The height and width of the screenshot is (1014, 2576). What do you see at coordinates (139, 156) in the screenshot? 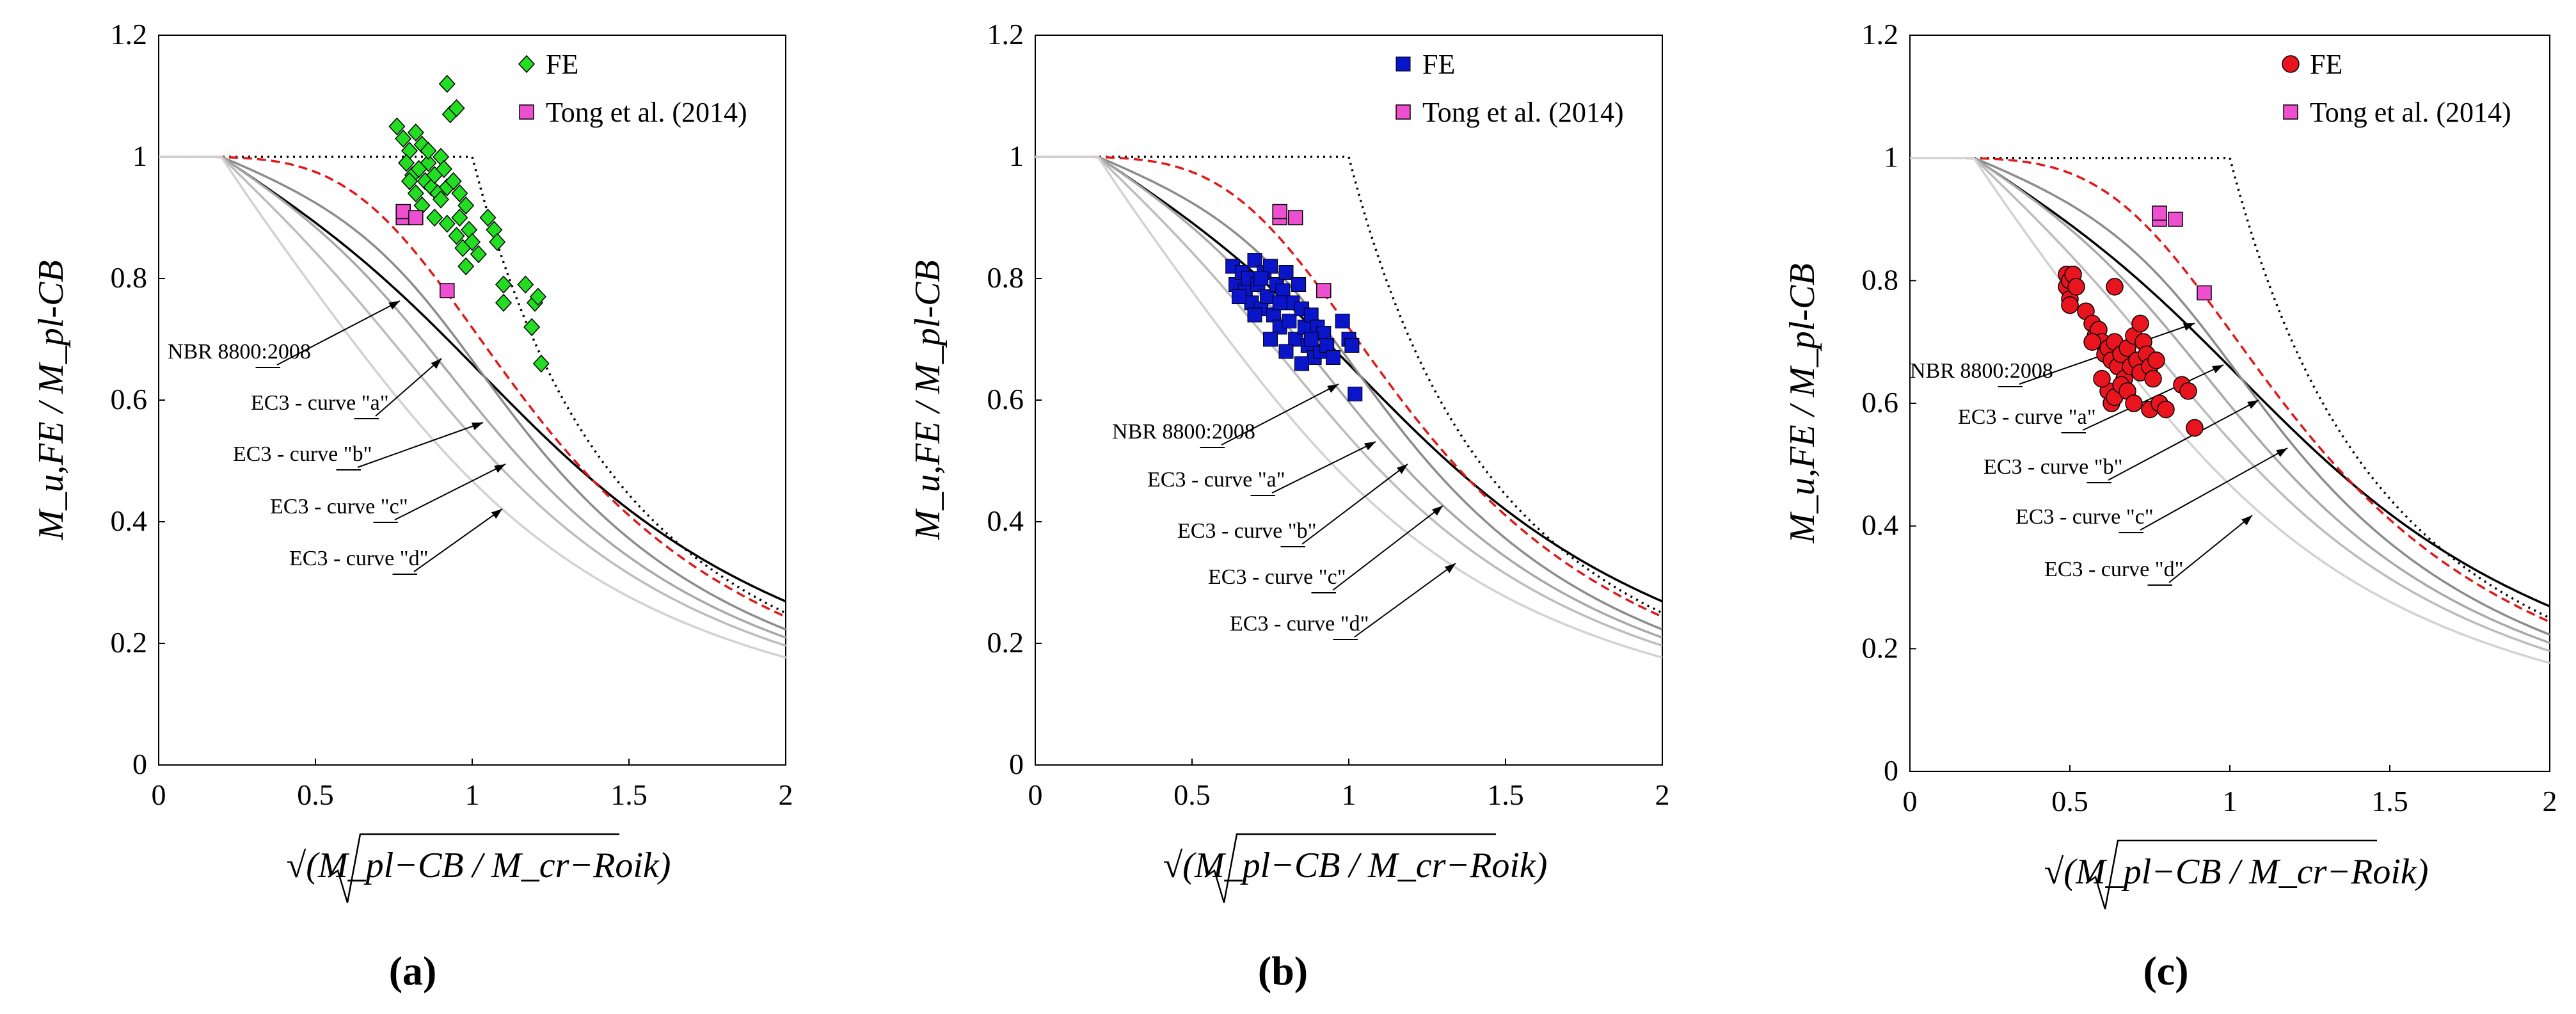
I see `y-tick-label: 1` at bounding box center [139, 156].